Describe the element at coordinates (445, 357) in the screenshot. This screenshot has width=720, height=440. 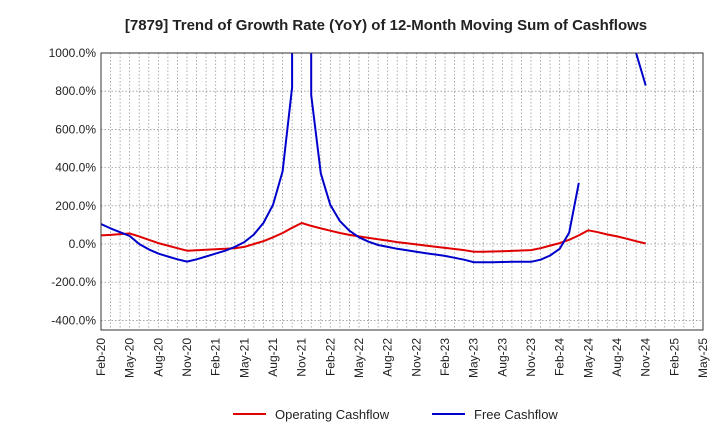
I see `x-tick-label: Feb-23` at that location.